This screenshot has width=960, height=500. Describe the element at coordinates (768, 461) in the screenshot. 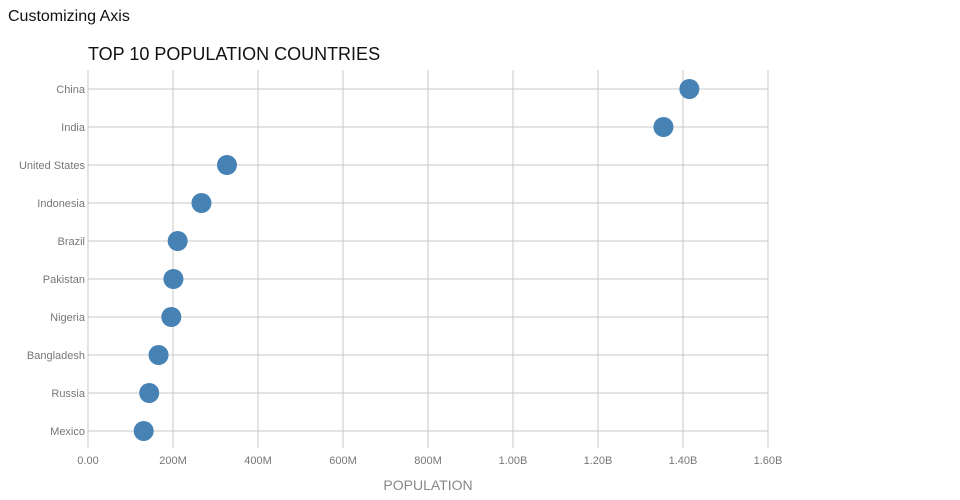

I see `x-tick-label: 1.60B` at that location.